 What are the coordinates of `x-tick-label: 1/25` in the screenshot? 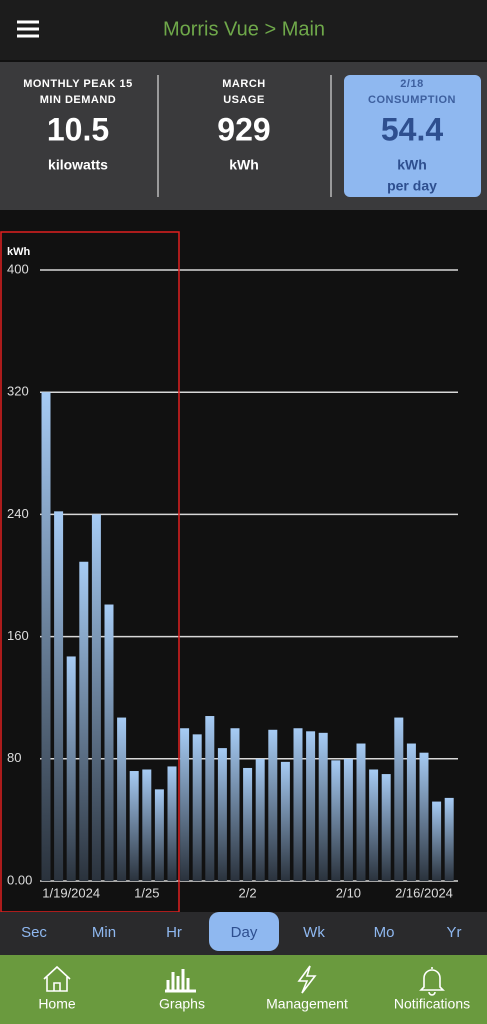 It's located at (146, 892).